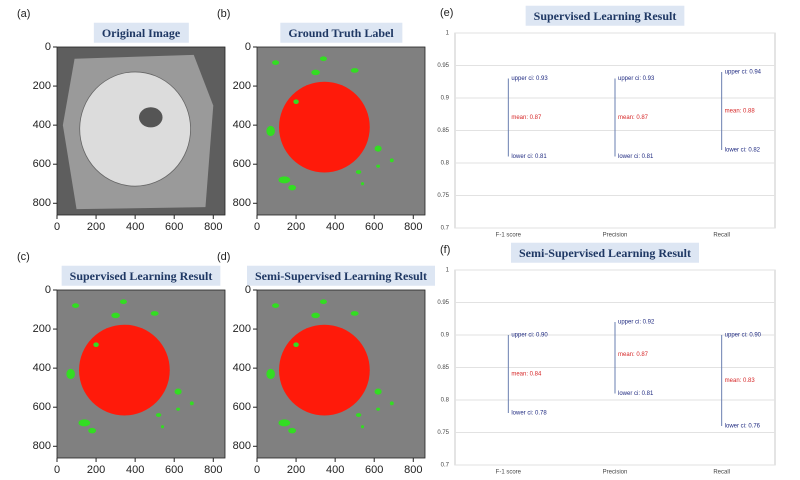  I want to click on x-tick-label: 800, so click(413, 227).